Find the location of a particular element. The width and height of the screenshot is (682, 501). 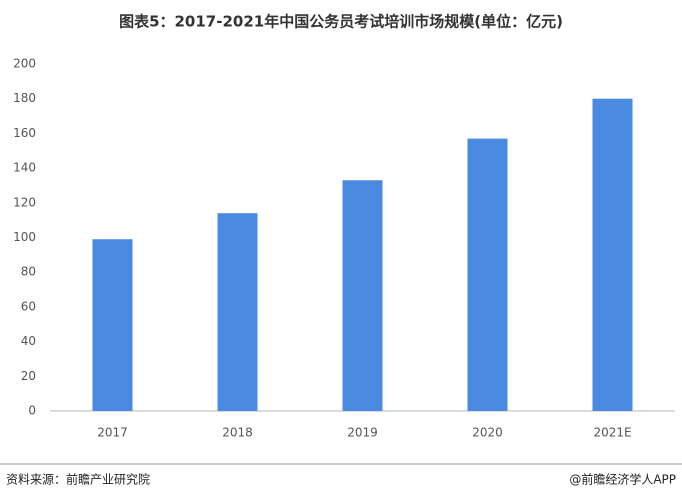

x-tick-label: 2018 is located at coordinates (237, 433).